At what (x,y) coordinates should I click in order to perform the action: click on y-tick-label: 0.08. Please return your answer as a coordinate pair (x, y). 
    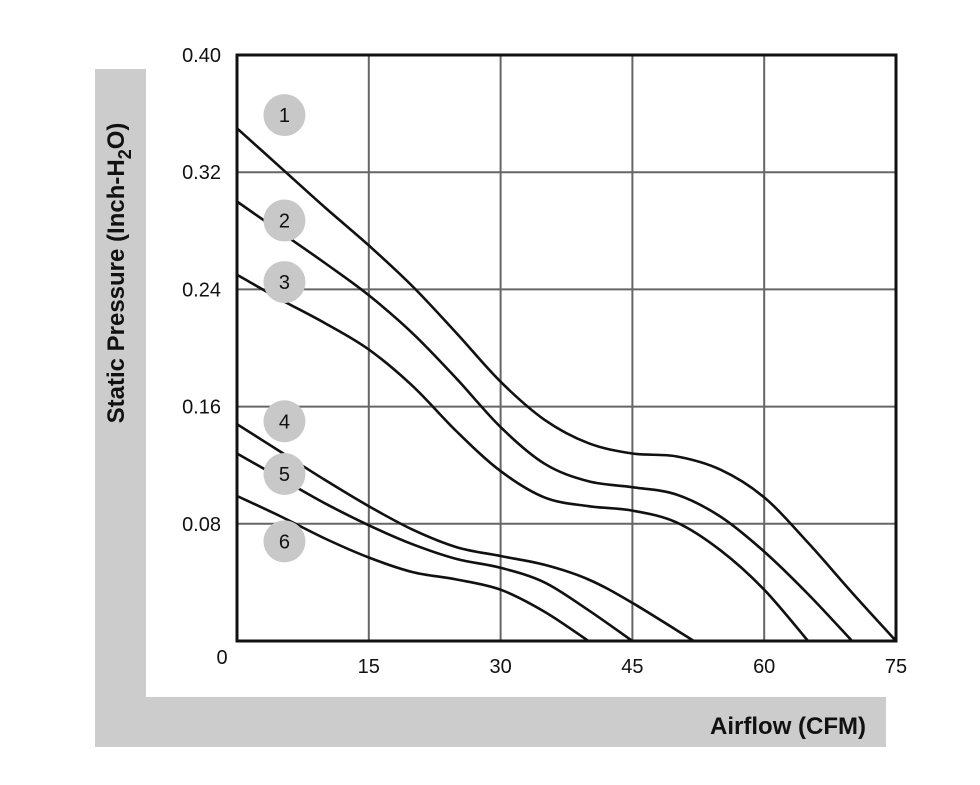
    Looking at the image, I should click on (201, 525).